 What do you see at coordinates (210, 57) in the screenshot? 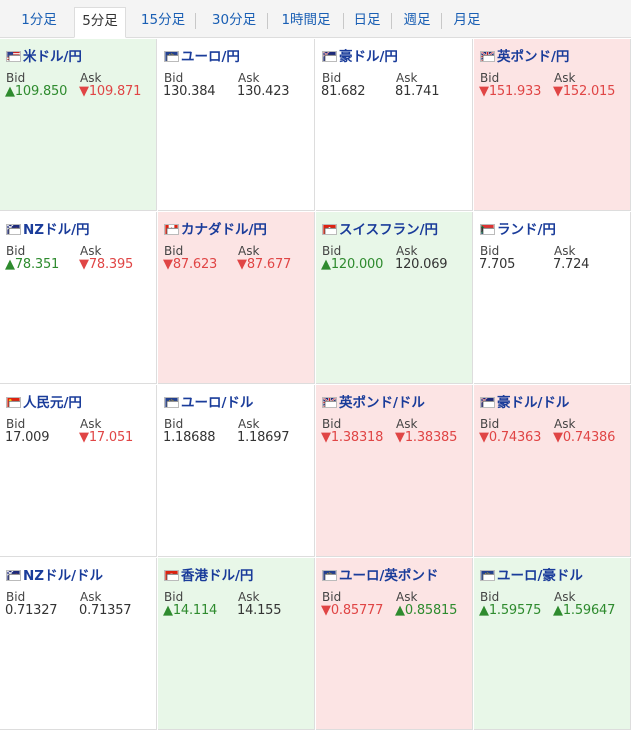
I see `pair-name: ユーロ/円` at bounding box center [210, 57].